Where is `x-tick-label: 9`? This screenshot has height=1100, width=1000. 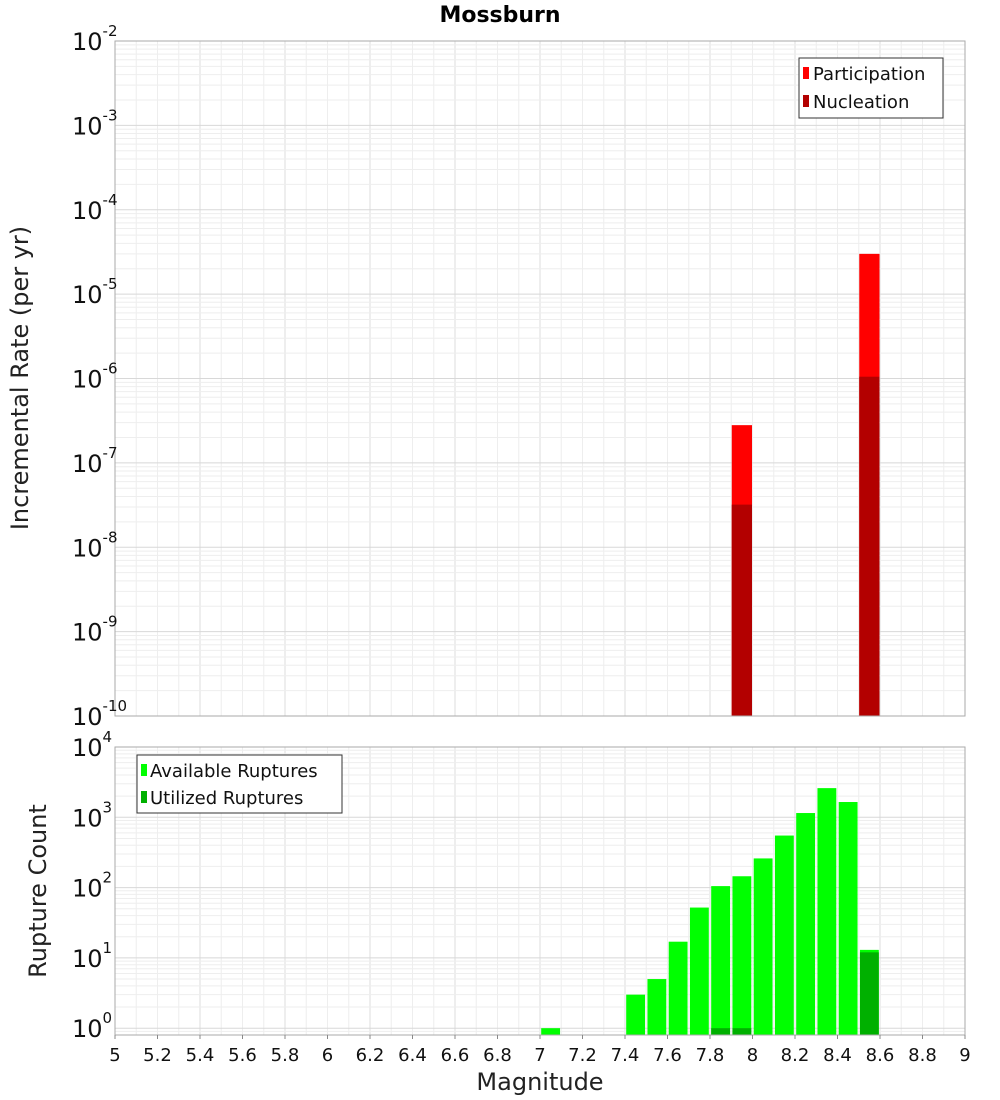 x-tick-label: 9 is located at coordinates (964, 1055).